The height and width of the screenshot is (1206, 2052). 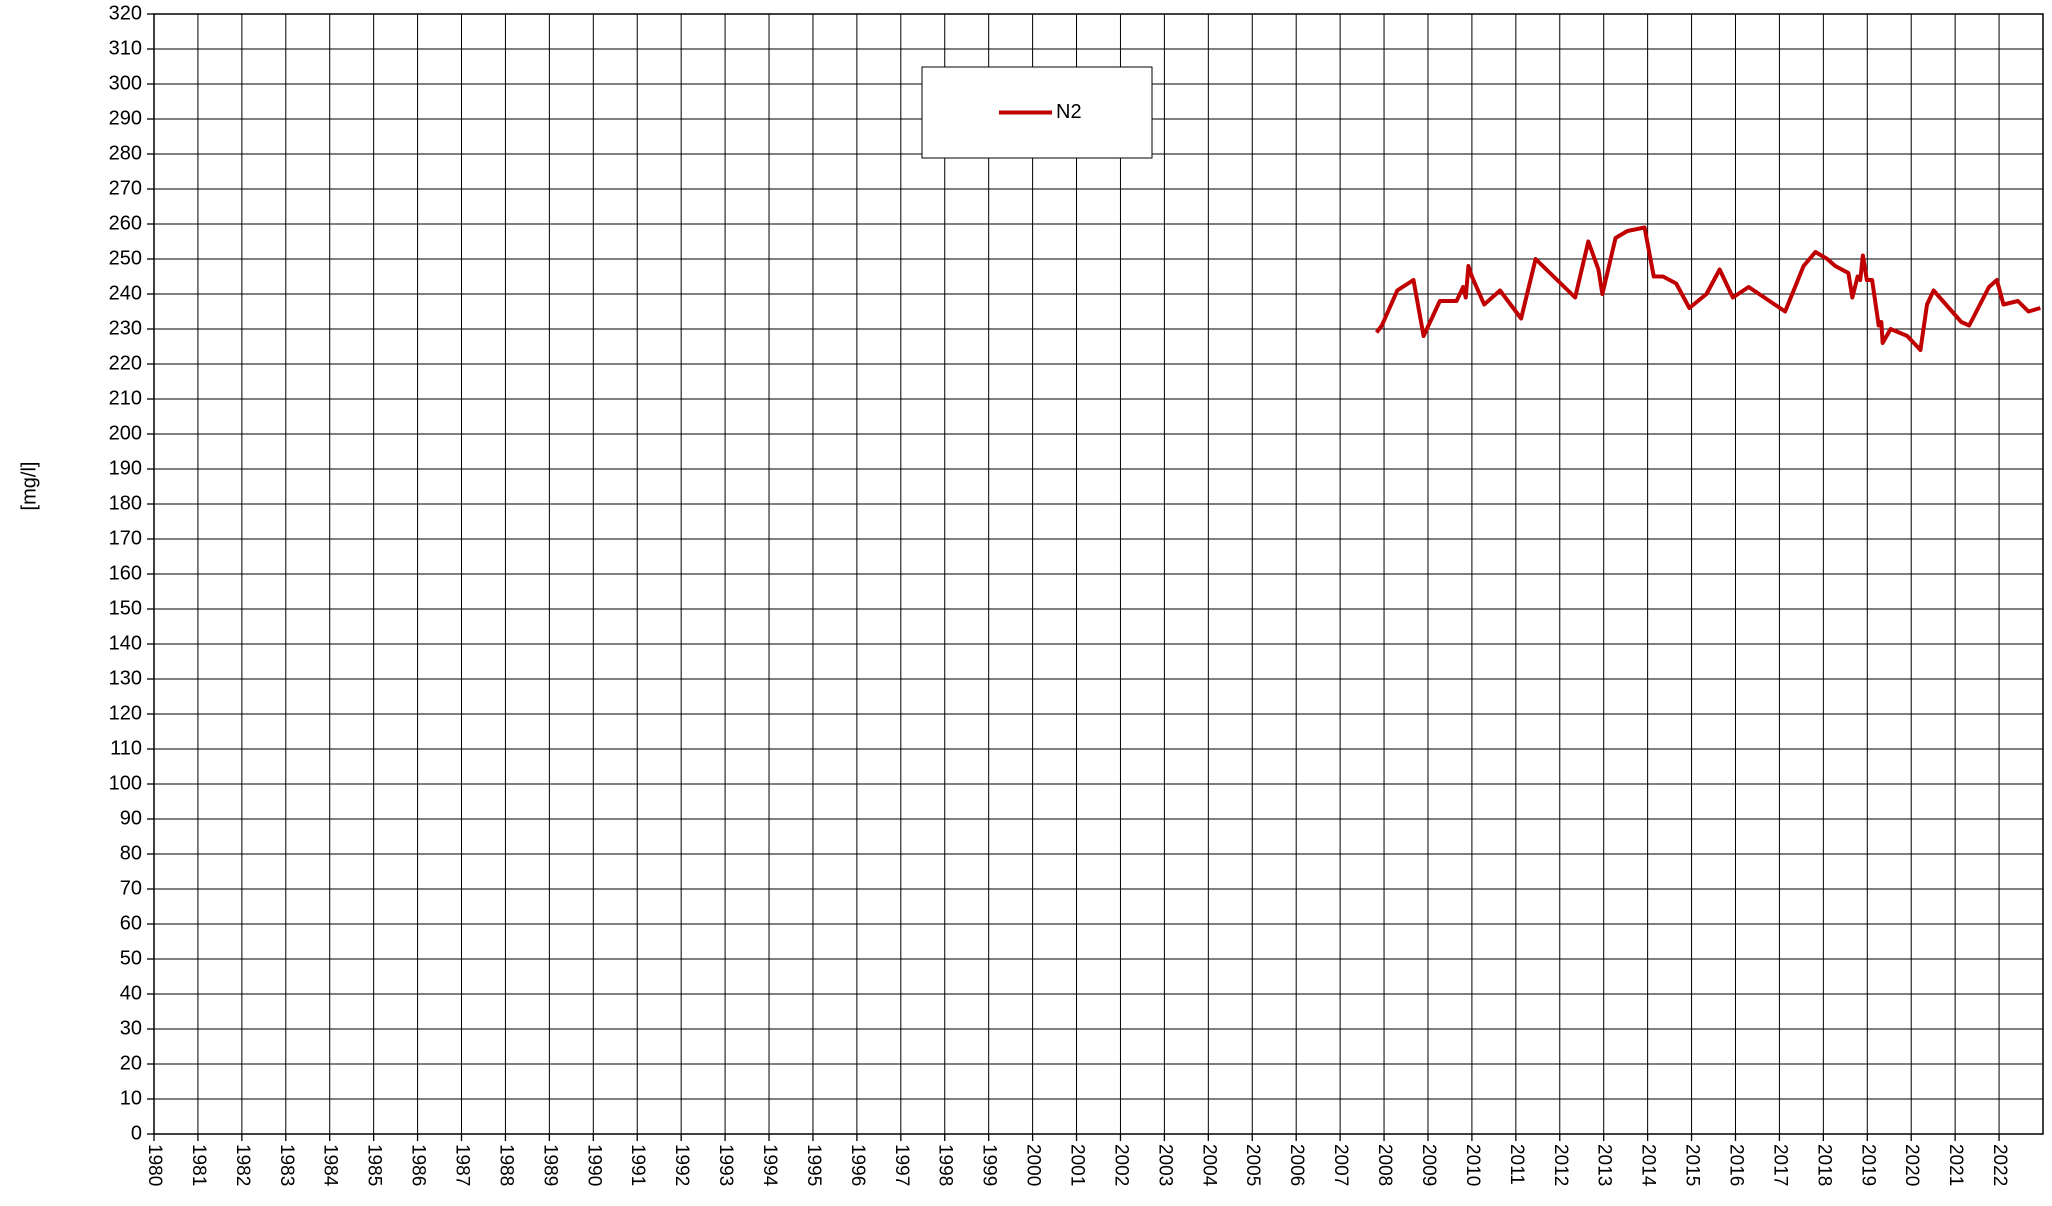 What do you see at coordinates (1077, 1165) in the screenshot?
I see `x-tick-label: 2001` at bounding box center [1077, 1165].